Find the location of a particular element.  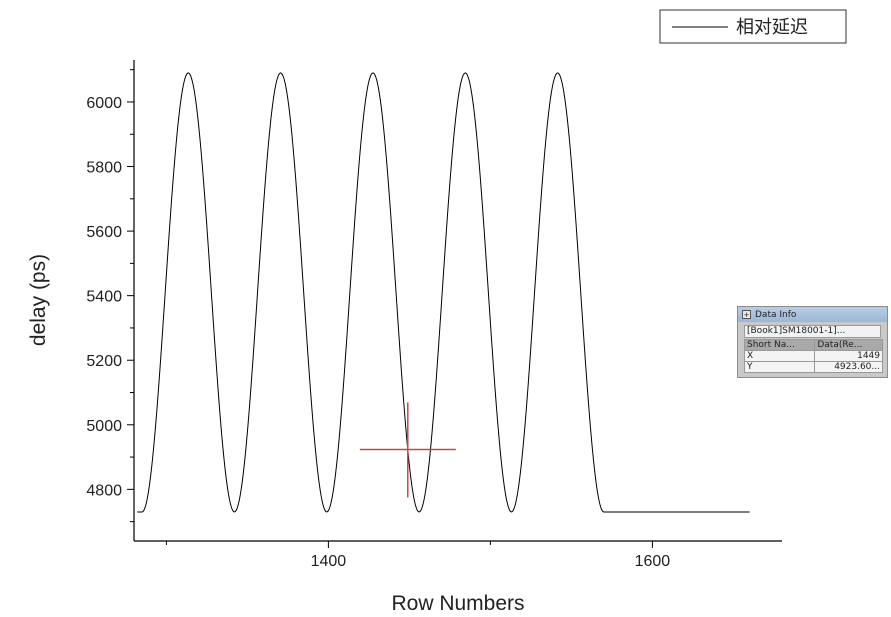

x-tick-label: 1600 is located at coordinates (653, 561).